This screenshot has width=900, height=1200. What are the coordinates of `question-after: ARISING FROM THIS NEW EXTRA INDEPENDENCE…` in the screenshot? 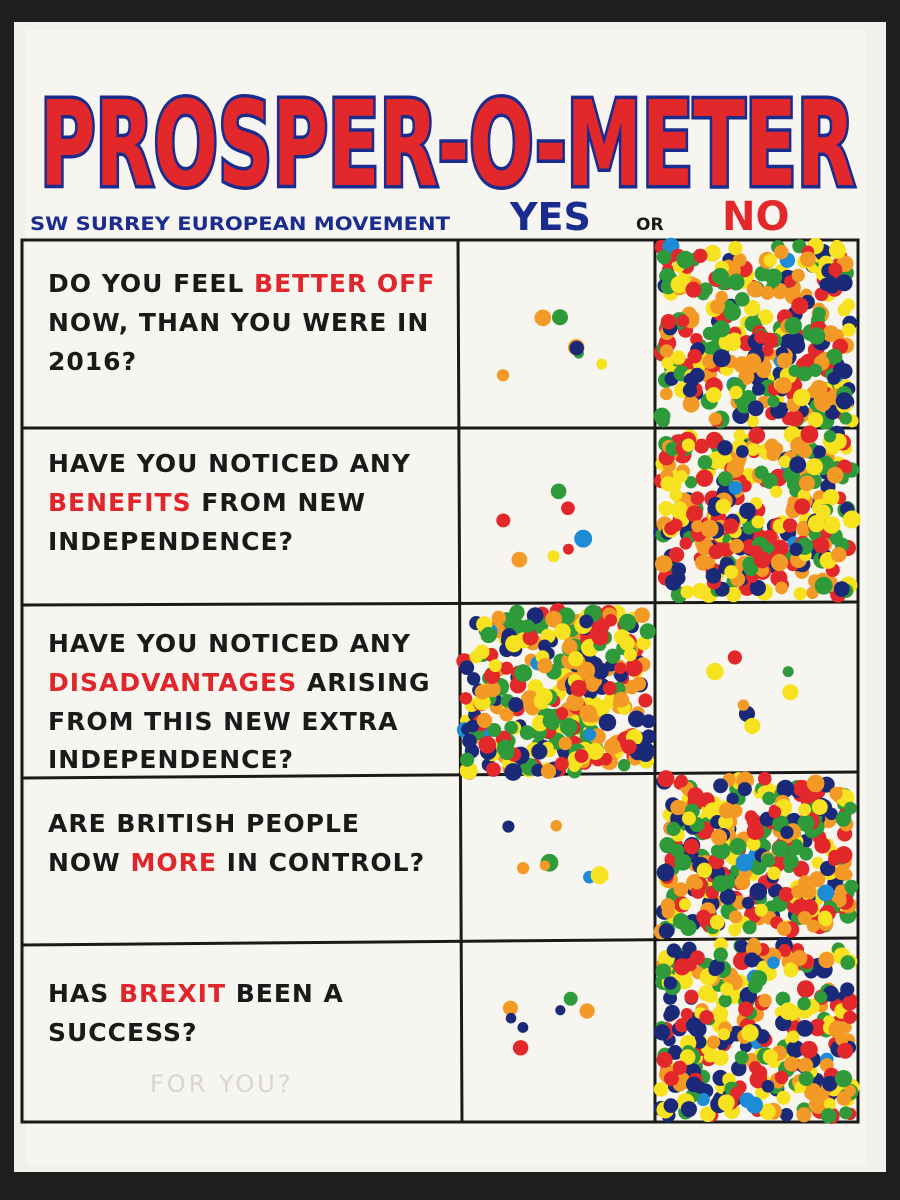 It's located at (239, 721).